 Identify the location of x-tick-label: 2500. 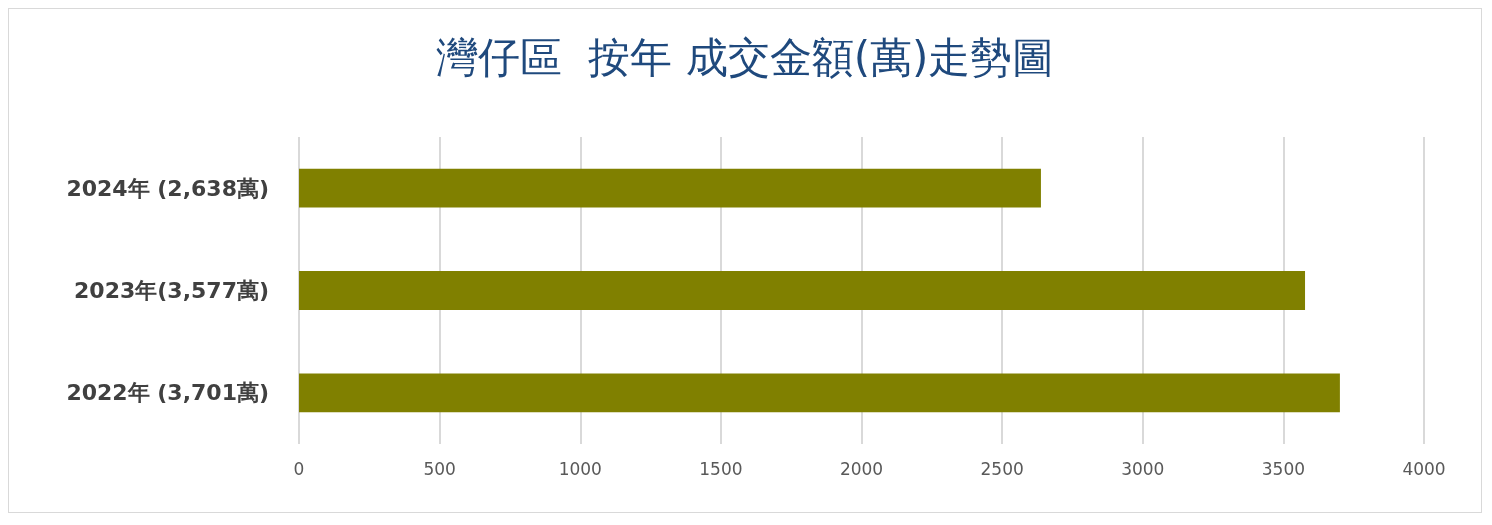
(1002, 468).